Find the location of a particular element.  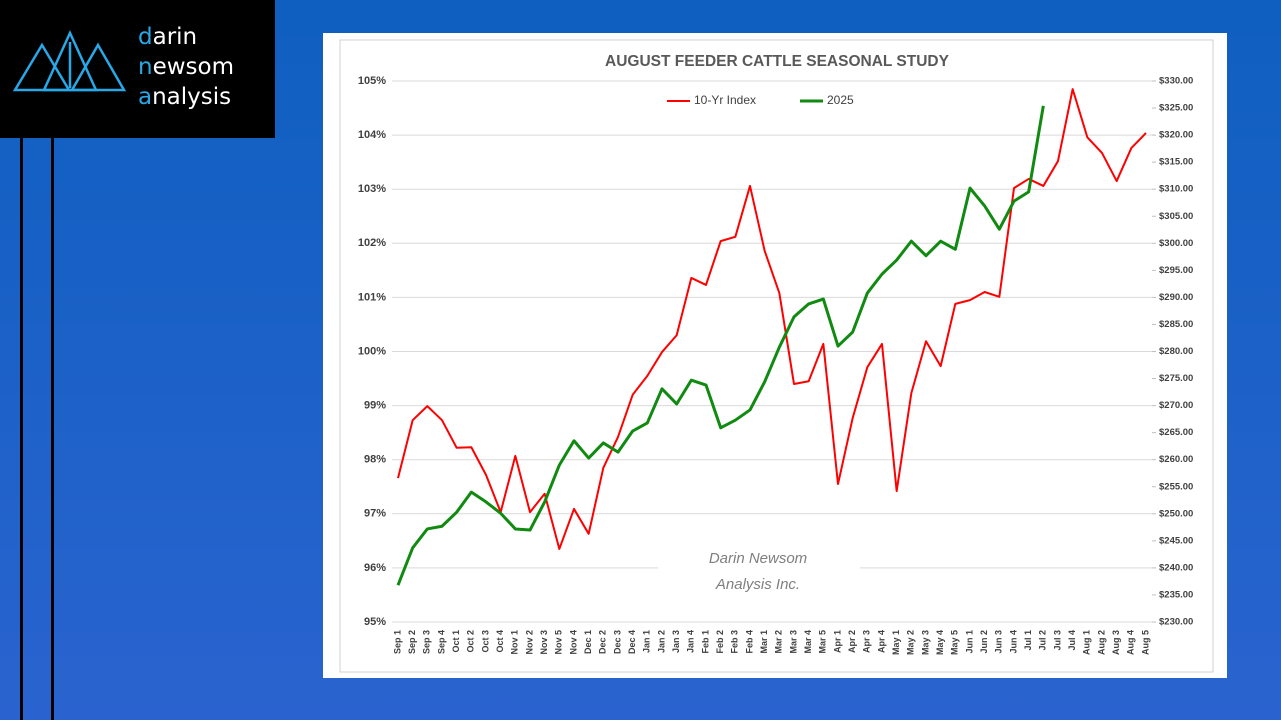

x-tick-label: Jan 3 is located at coordinates (676, 641).